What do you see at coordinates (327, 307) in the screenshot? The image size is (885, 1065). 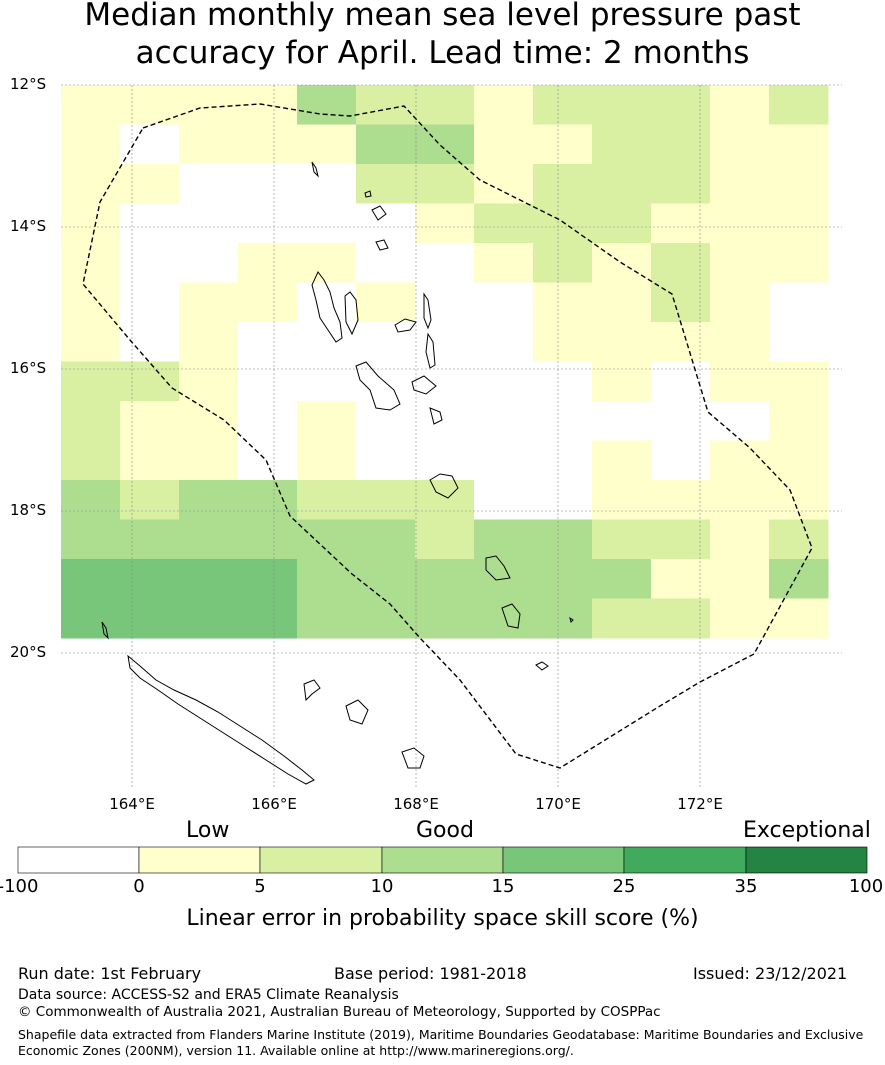 I see `island-espiritu-santo` at bounding box center [327, 307].